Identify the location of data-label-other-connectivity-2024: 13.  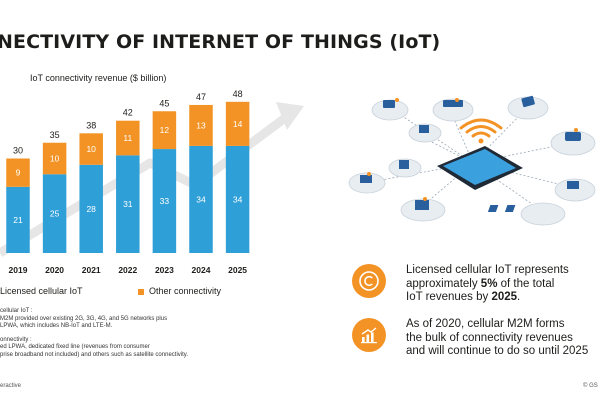
(201, 125).